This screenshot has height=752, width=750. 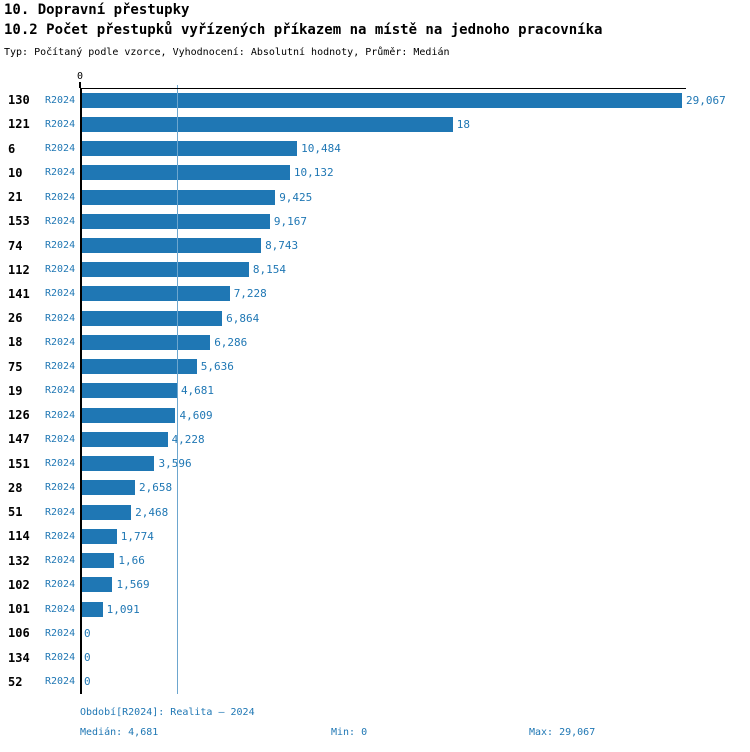 I want to click on chart-row: 121 R2024 18, so click(x=375, y=124).